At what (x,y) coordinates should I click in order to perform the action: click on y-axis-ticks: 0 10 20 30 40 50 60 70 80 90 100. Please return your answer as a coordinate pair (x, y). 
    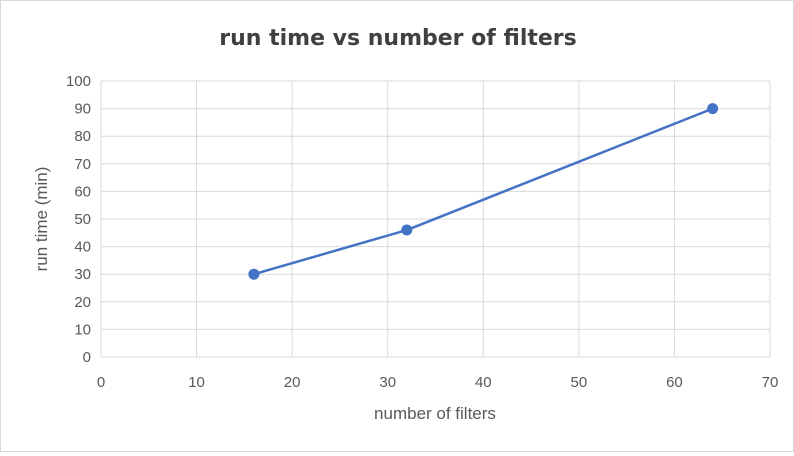
    Looking at the image, I should click on (78, 219).